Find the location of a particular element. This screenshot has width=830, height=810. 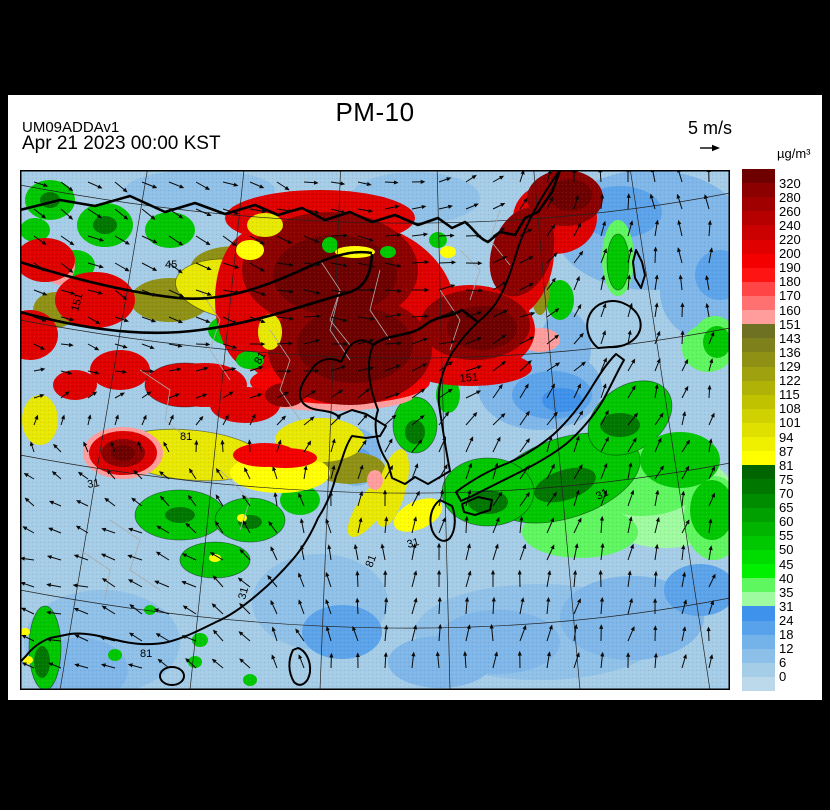

colorbar-tick-label: 101 is located at coordinates (790, 423).